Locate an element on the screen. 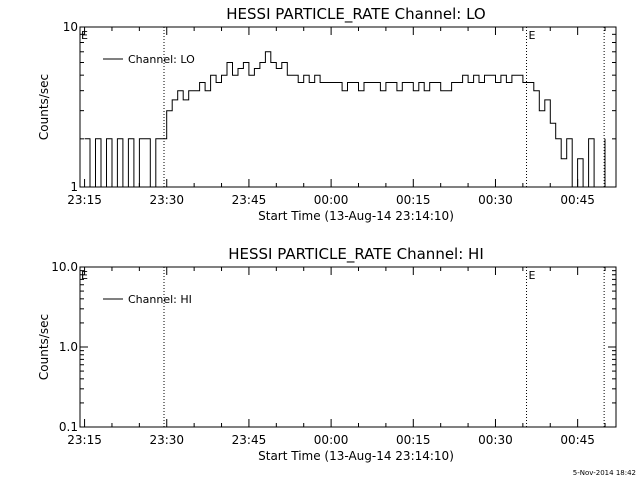 The height and width of the screenshot is (480, 640). legend-label: Channel: LO is located at coordinates (161, 59).